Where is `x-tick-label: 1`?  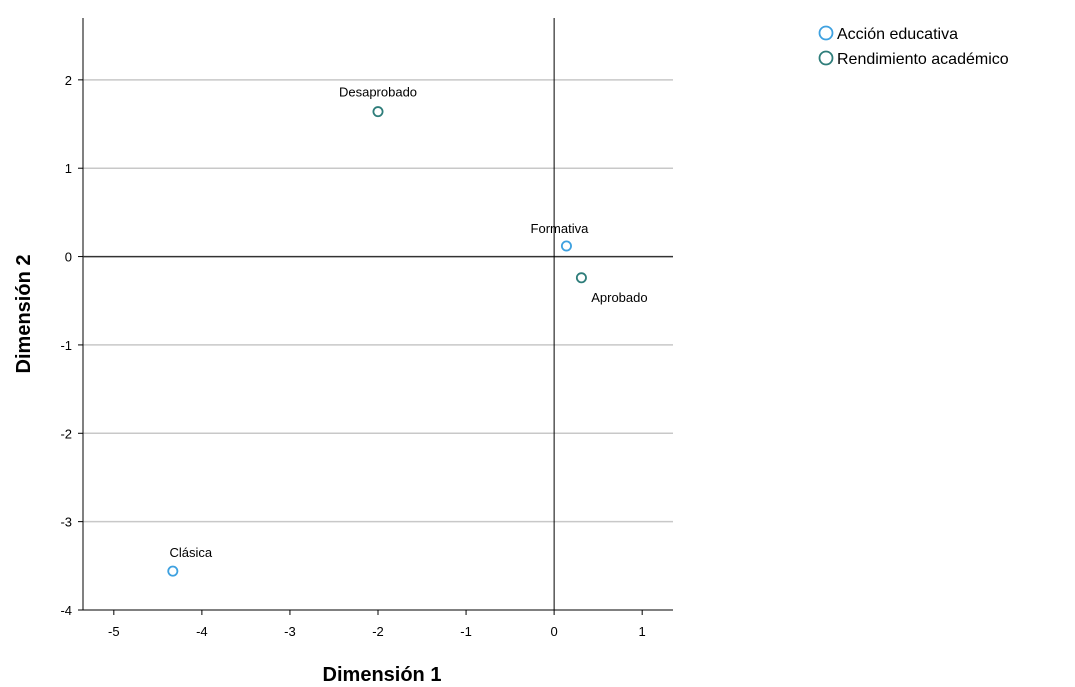 x-tick-label: 1 is located at coordinates (642, 631).